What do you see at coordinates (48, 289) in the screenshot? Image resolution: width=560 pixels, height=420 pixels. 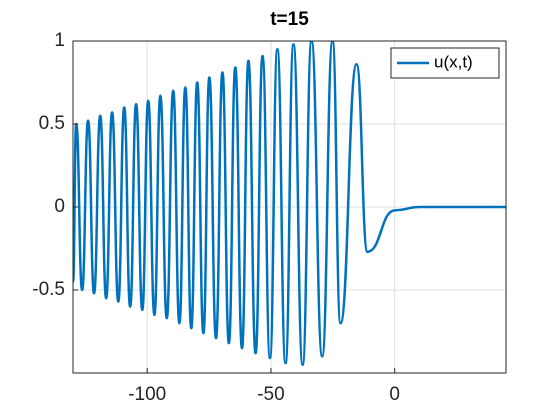 I see `y-tick-label: -0.5` at bounding box center [48, 289].